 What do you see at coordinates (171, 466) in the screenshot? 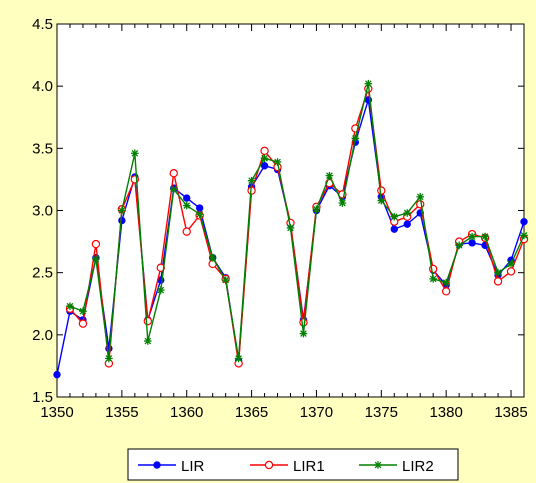
I see `legend-entry-lir: LIR` at bounding box center [171, 466].